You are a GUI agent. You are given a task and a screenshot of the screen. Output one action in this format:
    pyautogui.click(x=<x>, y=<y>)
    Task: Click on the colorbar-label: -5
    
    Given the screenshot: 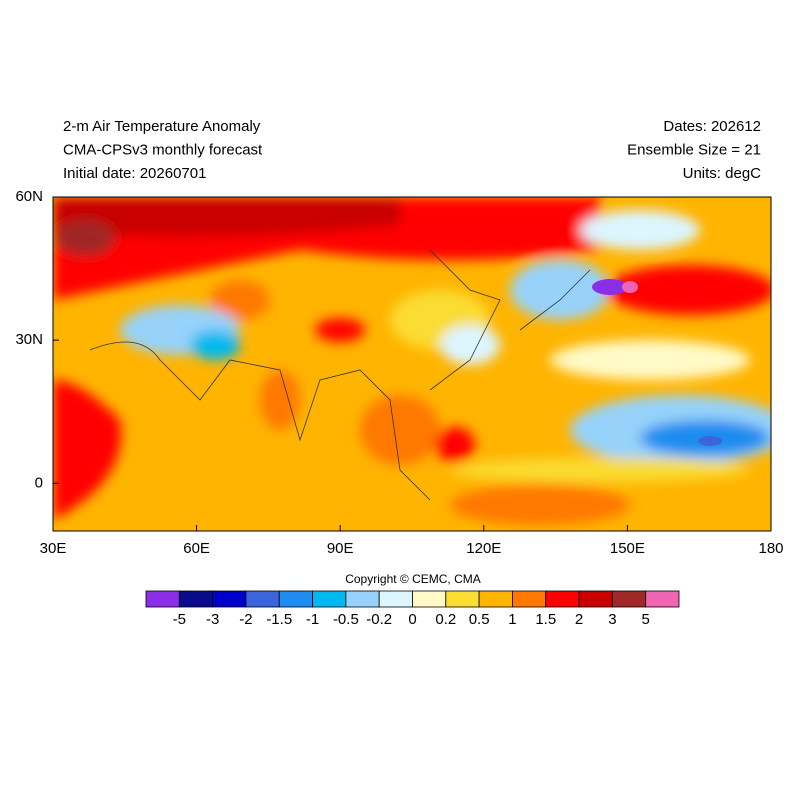 What is the action you would take?
    pyautogui.click(x=179, y=619)
    